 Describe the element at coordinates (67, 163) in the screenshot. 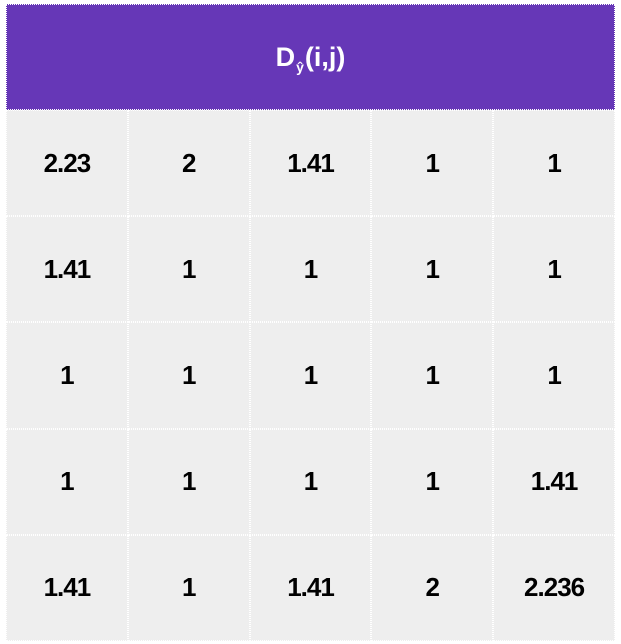

I see `matrix-cell: 2.23` at that location.